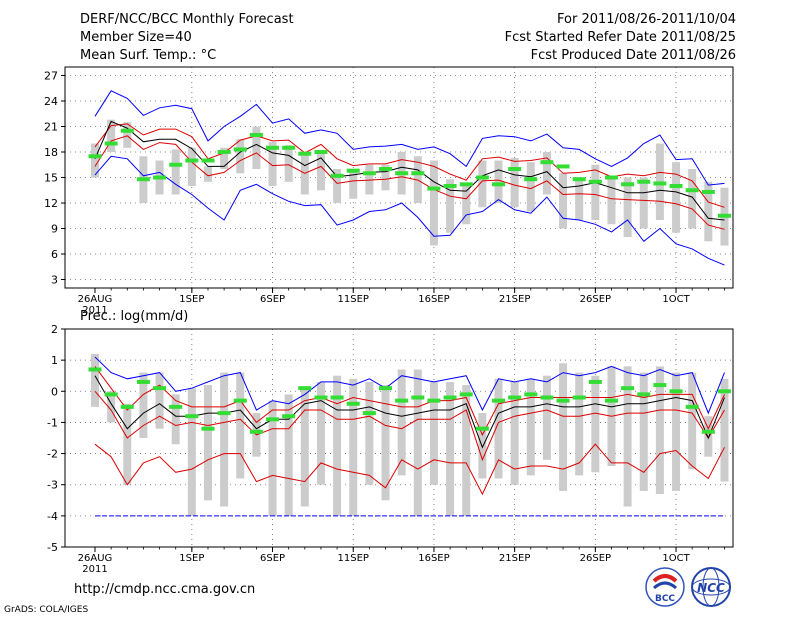  What do you see at coordinates (148, 55) in the screenshot?
I see `variable-label: Mean Surf. Temp.: °C` at bounding box center [148, 55].